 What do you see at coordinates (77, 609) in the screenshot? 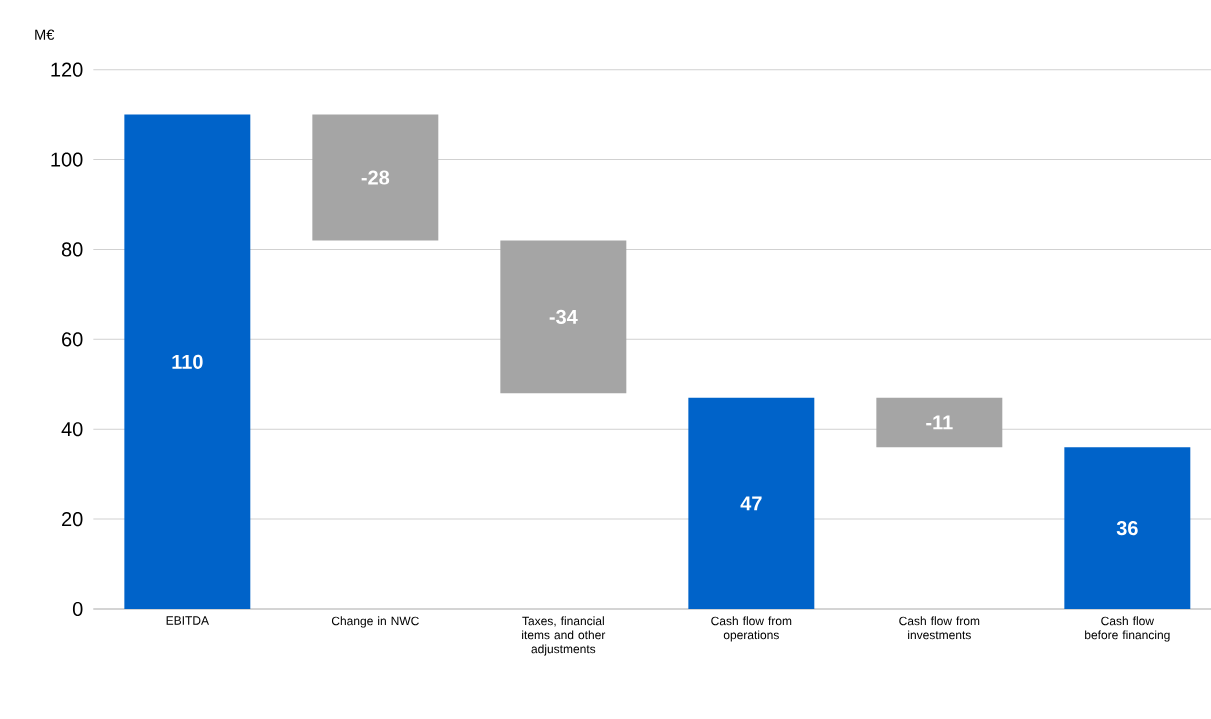
I see `y-tick-label: 0` at bounding box center [77, 609].